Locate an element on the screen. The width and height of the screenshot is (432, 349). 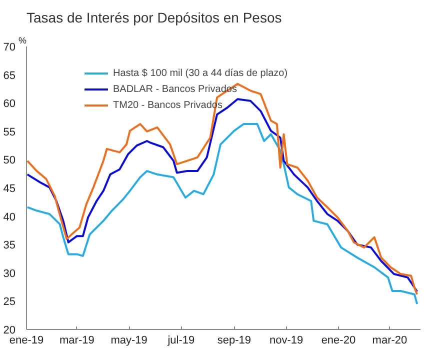
y-tick-label: 55 is located at coordinates (9, 132).